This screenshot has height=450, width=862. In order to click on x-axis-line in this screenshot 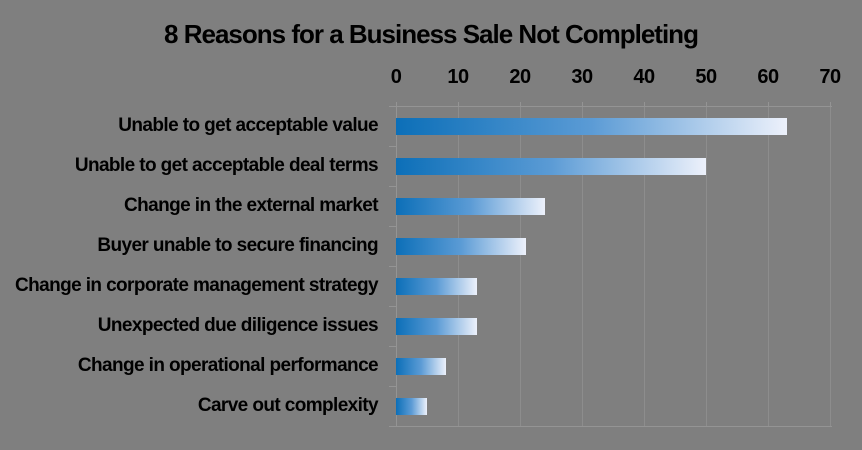, I will do `click(611, 106)`.